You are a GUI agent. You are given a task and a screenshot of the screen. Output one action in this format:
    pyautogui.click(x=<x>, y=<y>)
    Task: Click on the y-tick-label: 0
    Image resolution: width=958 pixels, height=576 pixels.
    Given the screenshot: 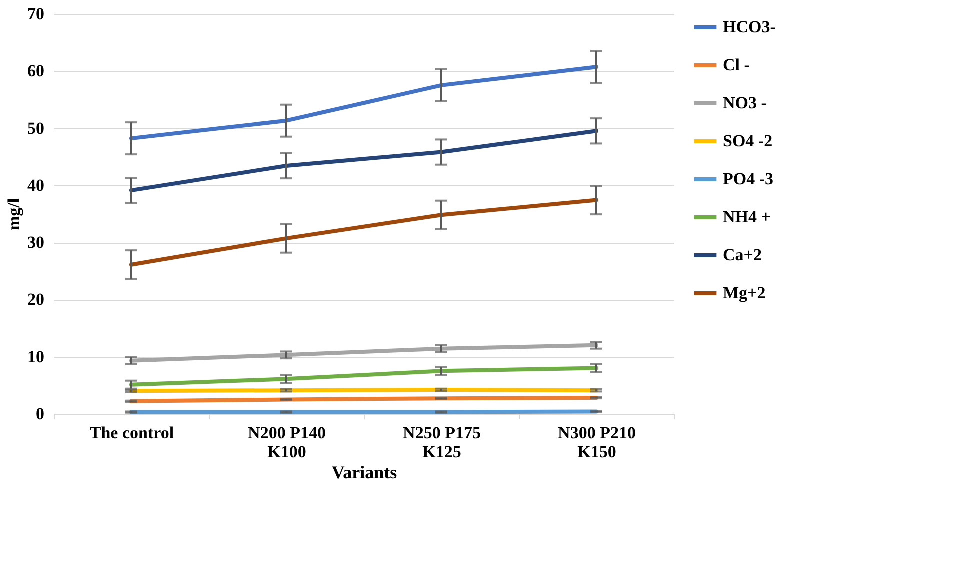 What is the action you would take?
    pyautogui.click(x=40, y=414)
    